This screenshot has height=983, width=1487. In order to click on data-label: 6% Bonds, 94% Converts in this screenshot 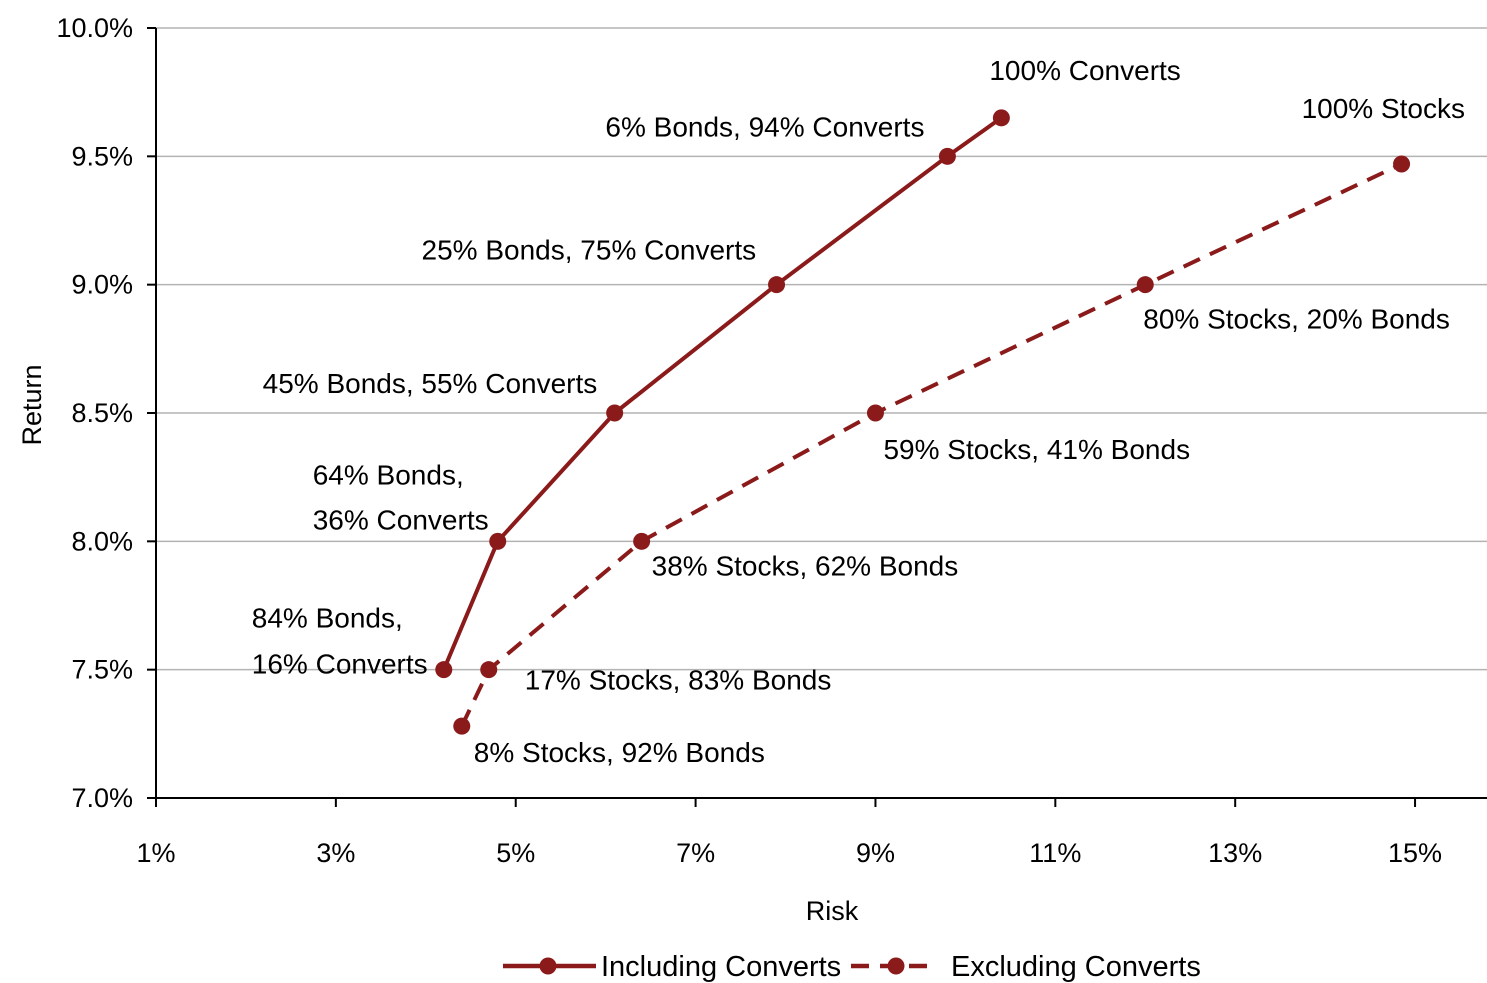, I will do `click(764, 126)`.